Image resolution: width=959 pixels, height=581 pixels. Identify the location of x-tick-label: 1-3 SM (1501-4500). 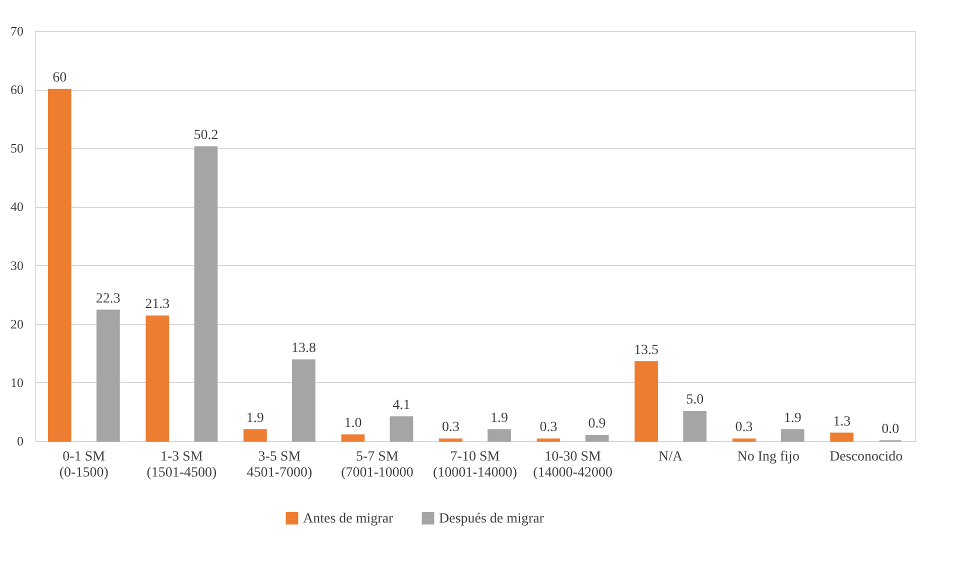
(181, 465).